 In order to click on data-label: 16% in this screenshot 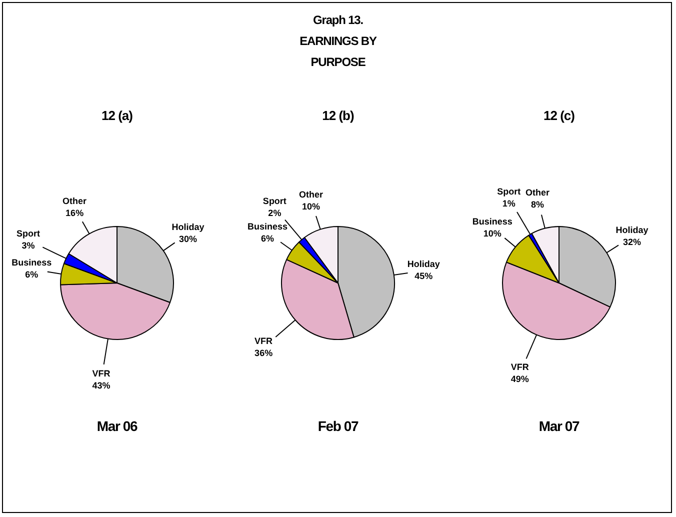, I will do `click(75, 213)`.